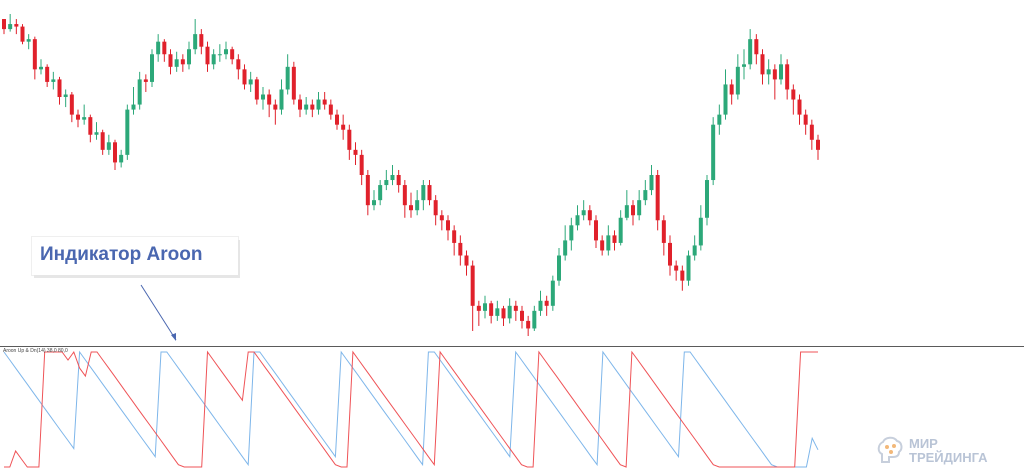  I want to click on indicator-panel-label: Aroon Up & Dn(14) 38,0 80,0, so click(35, 351).